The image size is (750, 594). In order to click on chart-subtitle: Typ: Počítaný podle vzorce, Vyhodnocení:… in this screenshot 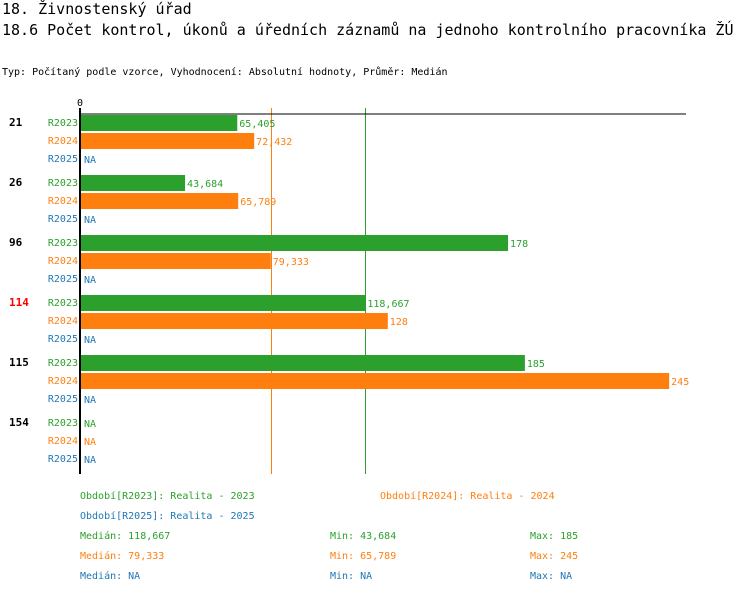, I will do `click(225, 72)`.